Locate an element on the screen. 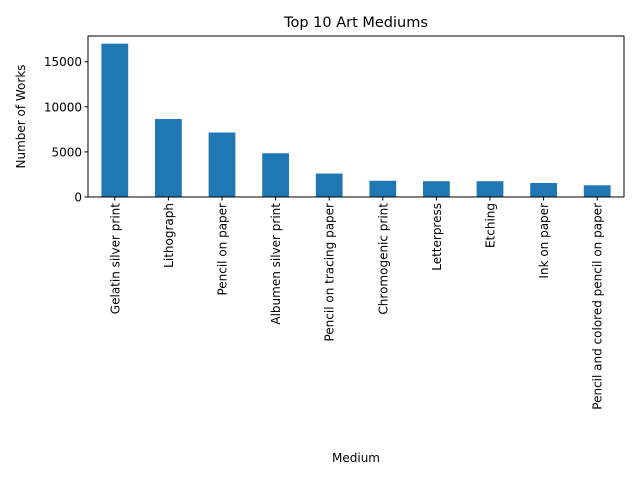 This screenshot has height=484, width=640. x-tick-label-4: Pencil on tracing paper is located at coordinates (330, 272).